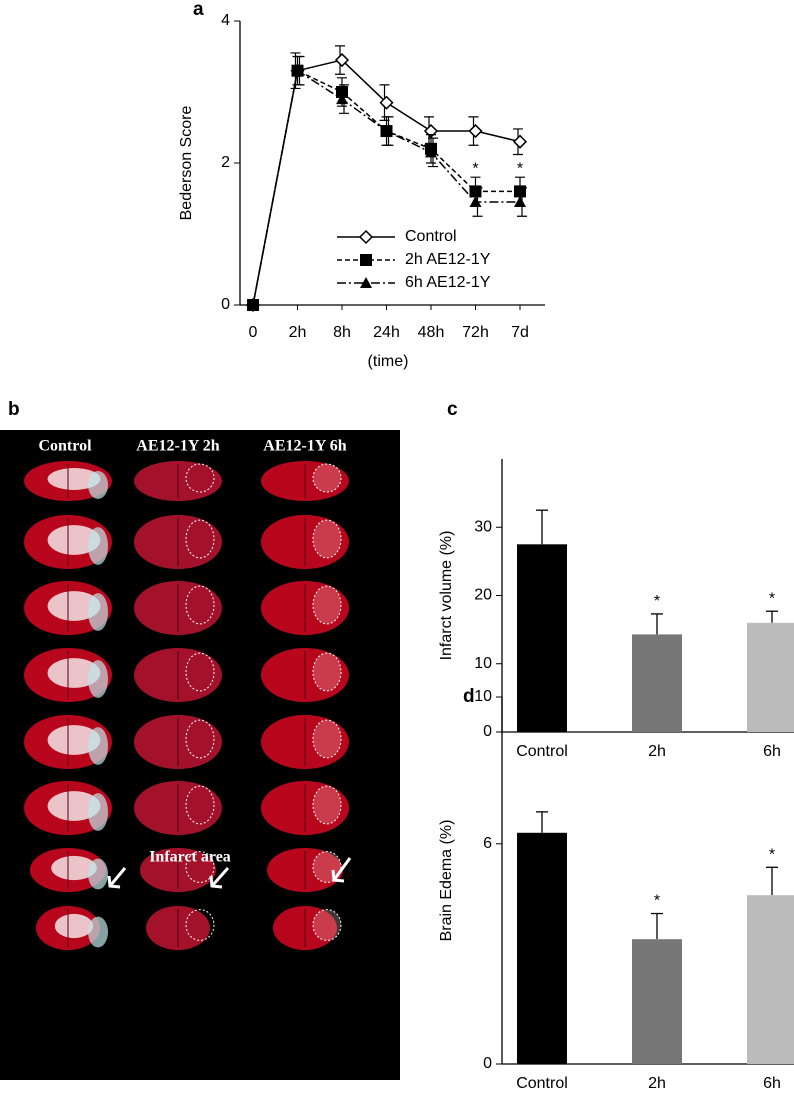 The width and height of the screenshot is (794, 1097). Describe the element at coordinates (475, 332) in the screenshot. I see `x-tick-label: 72h` at that location.